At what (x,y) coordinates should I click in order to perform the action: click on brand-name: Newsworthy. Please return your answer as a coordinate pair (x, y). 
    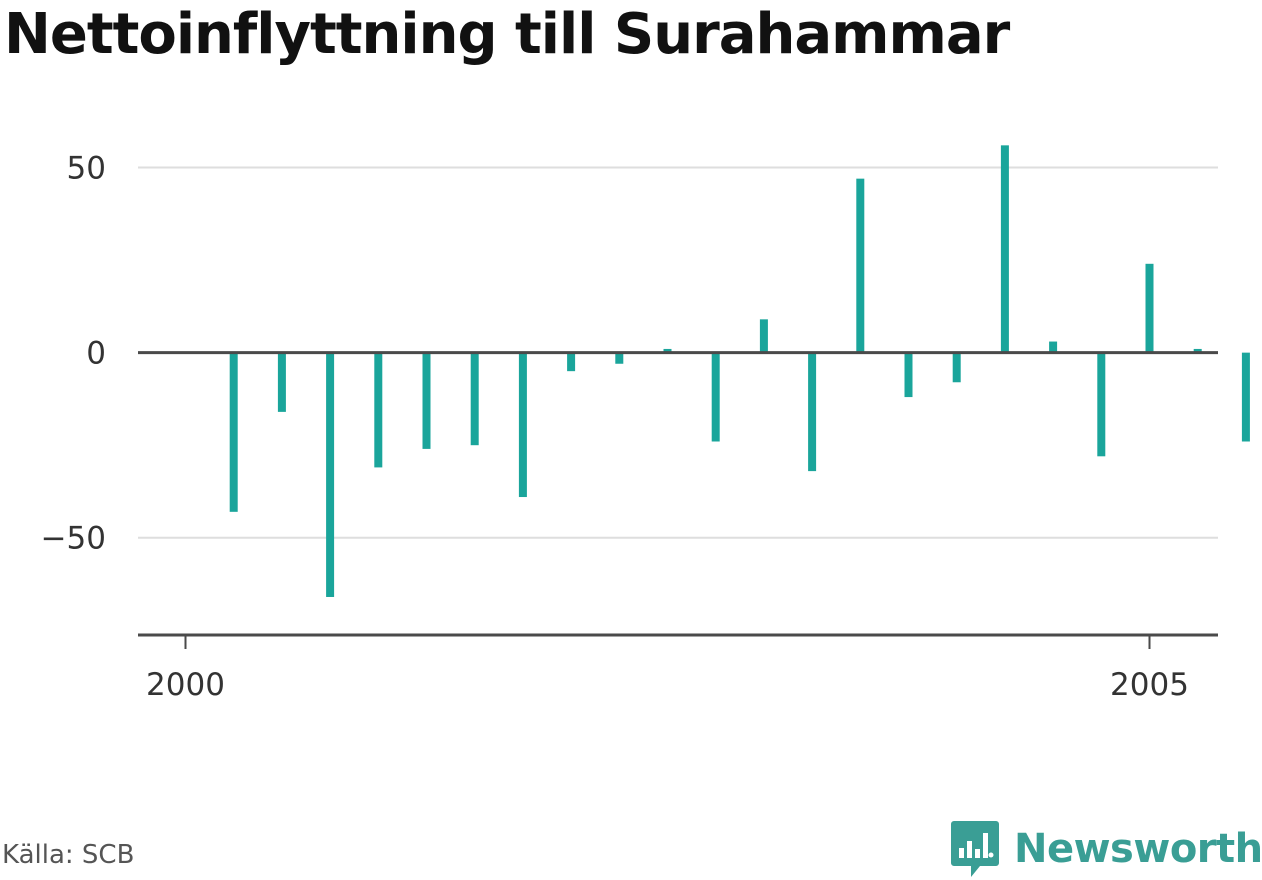
    Looking at the image, I should click on (1138, 849).